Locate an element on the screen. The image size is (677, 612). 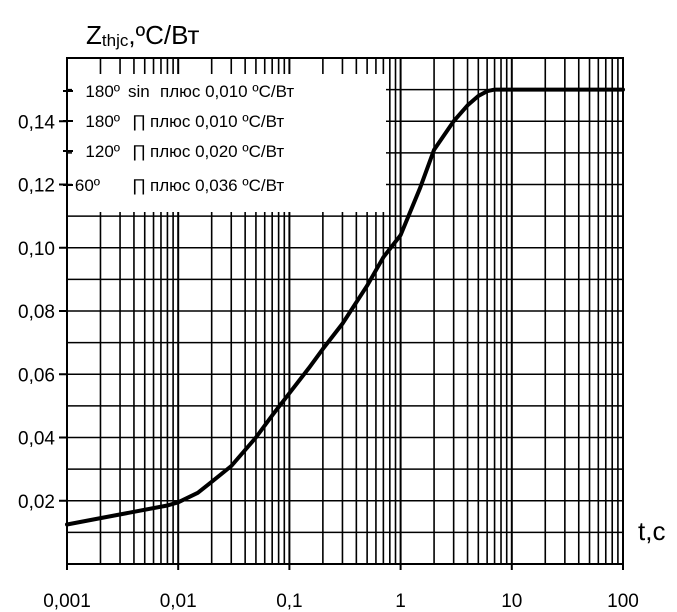
legend-text: плюс 0,036 ºC/Вт is located at coordinates (217, 185).